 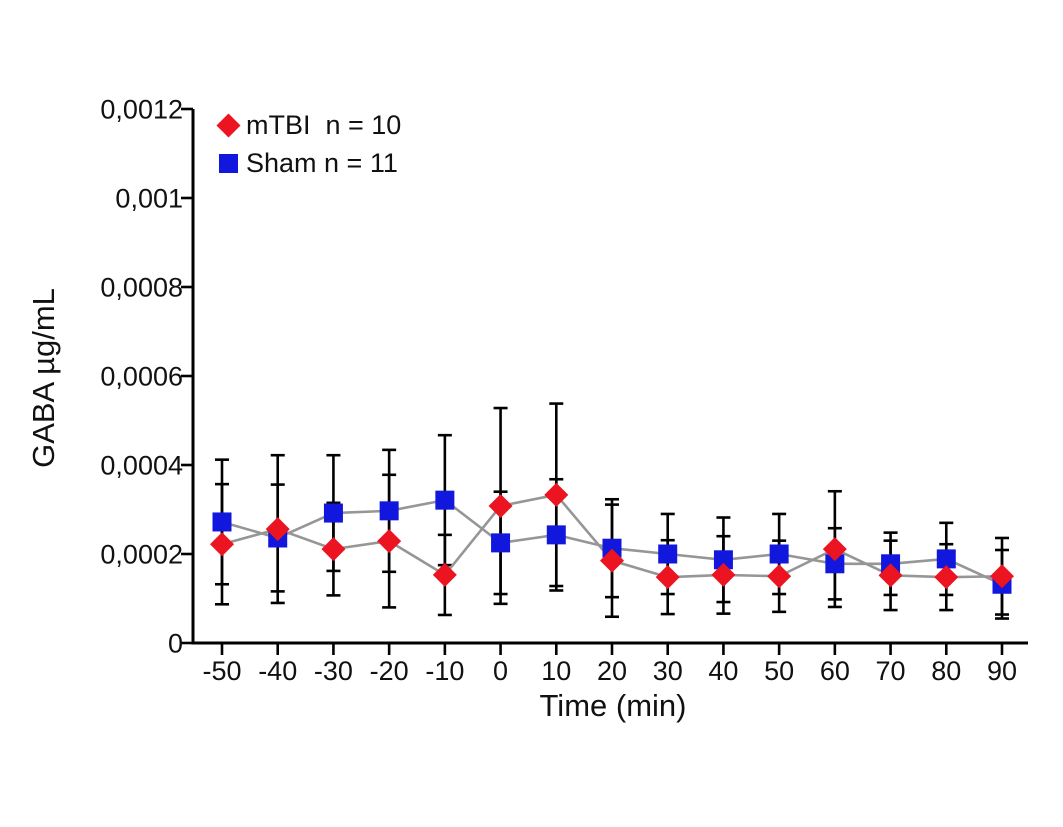 I want to click on svg-text: -30, so click(x=333, y=671).